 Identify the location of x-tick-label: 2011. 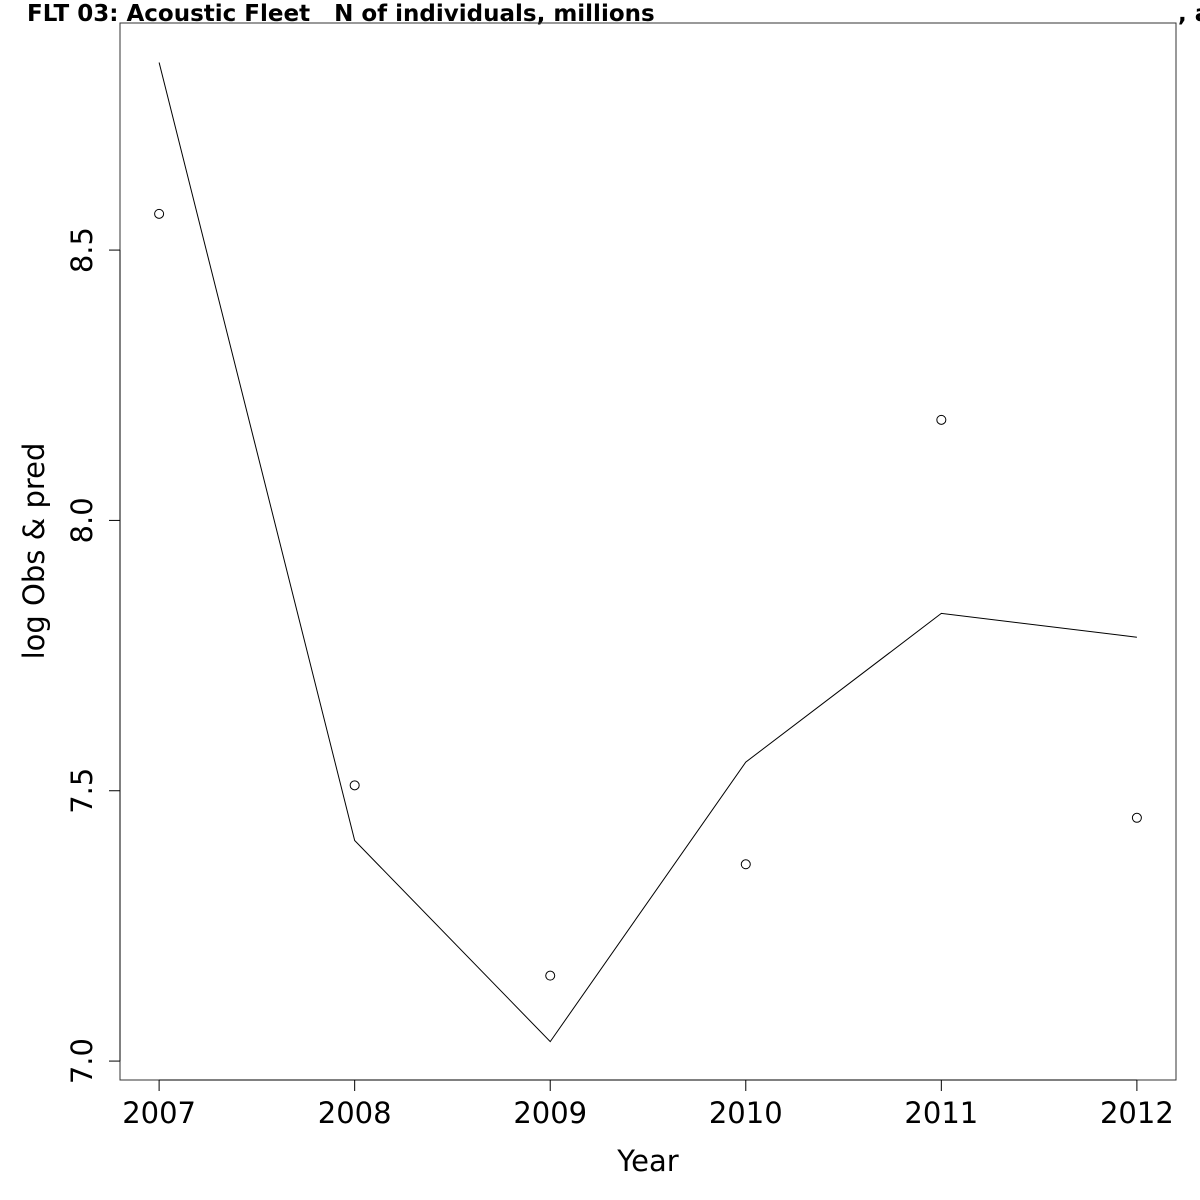
(941, 1113).